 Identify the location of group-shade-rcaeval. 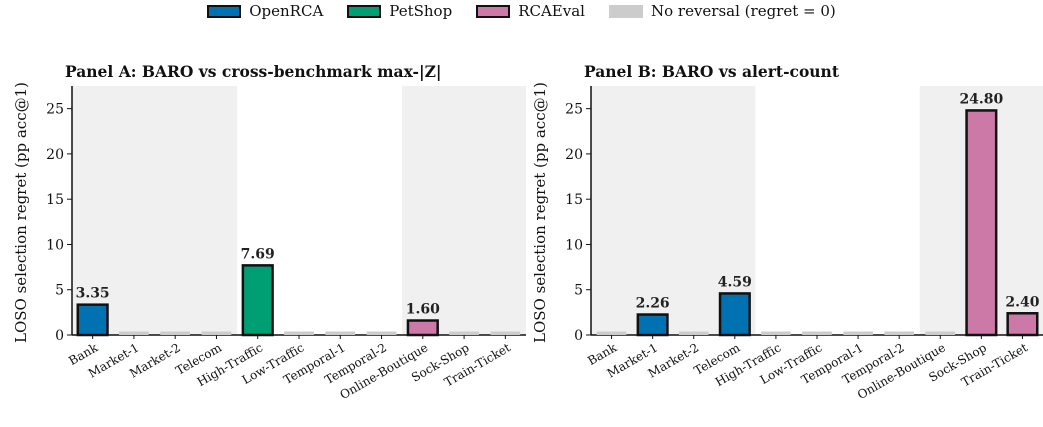
(464, 210).